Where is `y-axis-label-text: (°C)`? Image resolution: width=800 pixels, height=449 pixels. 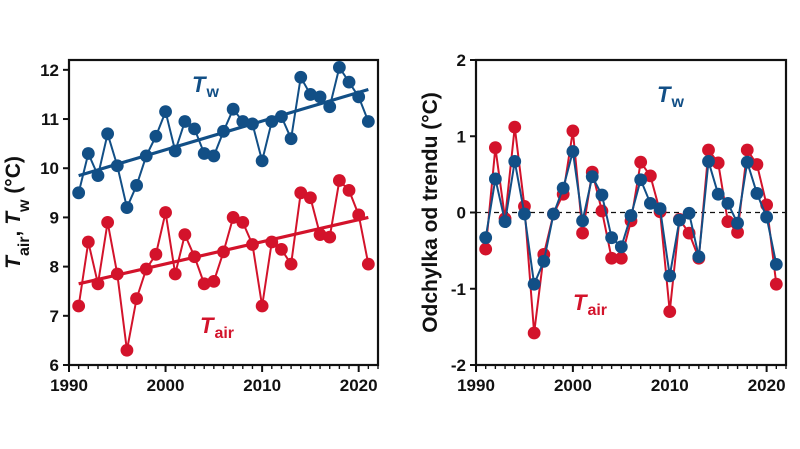 y-axis-label-text: (°C) is located at coordinates (13, 177).